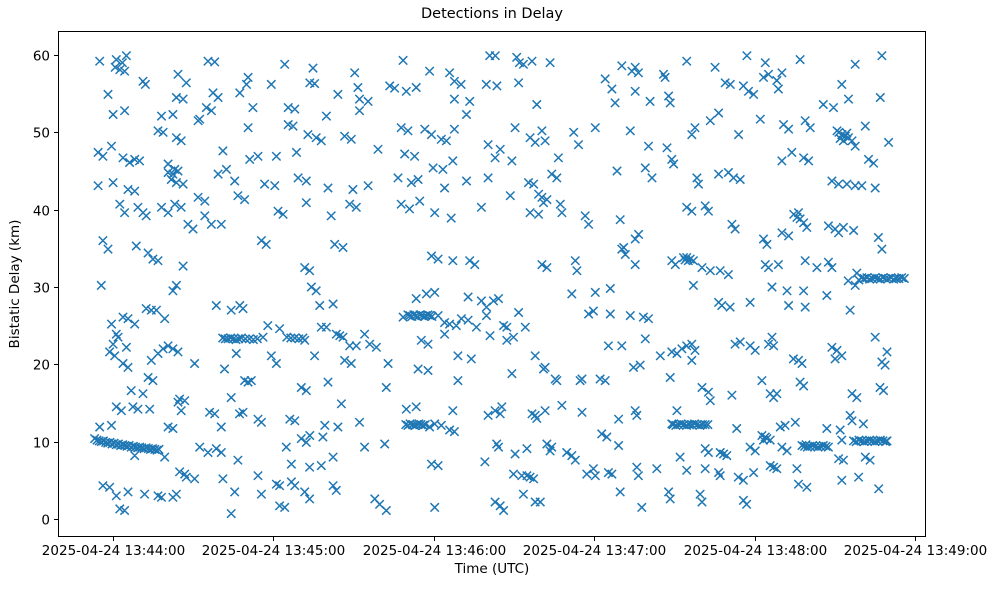 Image resolution: width=987 pixels, height=590 pixels. Describe the element at coordinates (41, 211) in the screenshot. I see `y-tick-label: 40` at that location.